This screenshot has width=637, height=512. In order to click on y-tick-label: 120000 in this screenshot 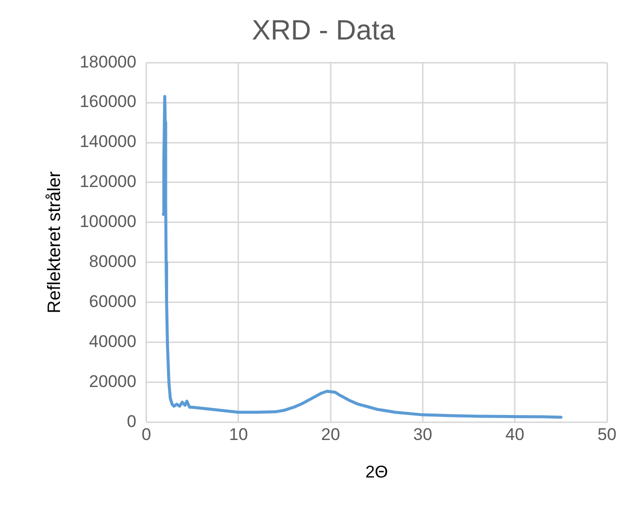, I will do `click(108, 182)`.